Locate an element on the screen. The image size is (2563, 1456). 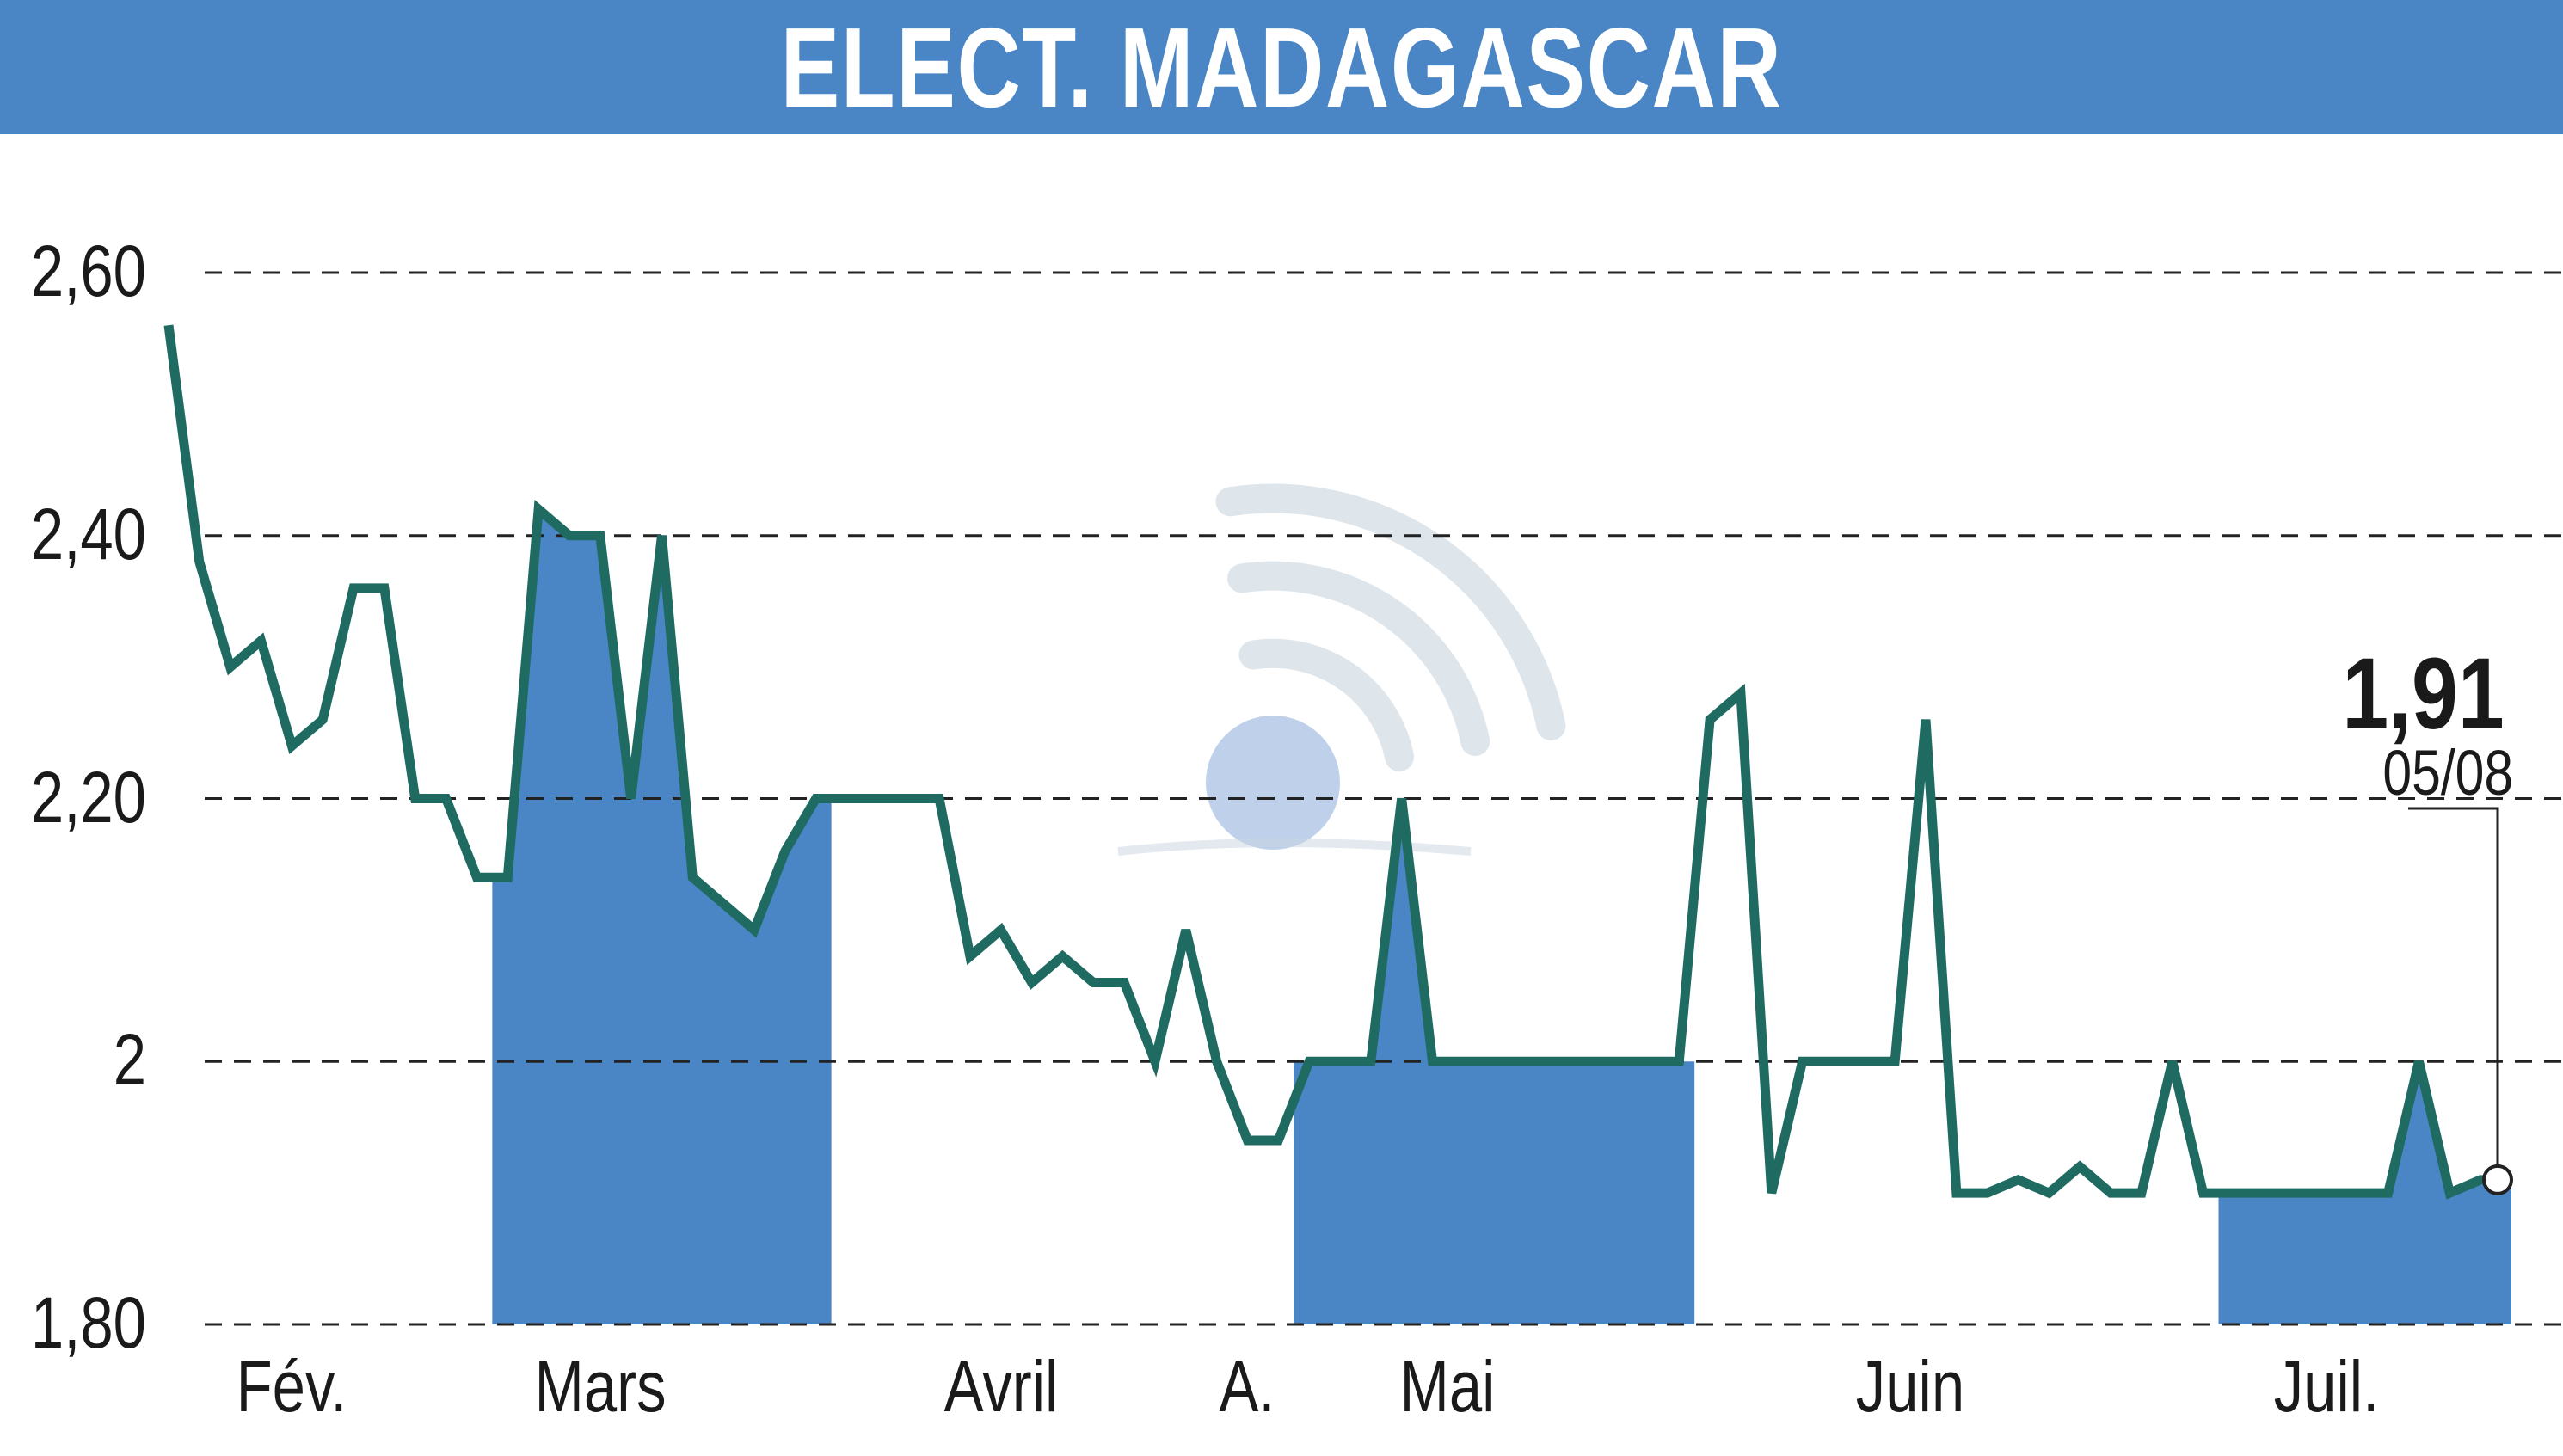
last-date-label: 05/08 is located at coordinates (2447, 773).